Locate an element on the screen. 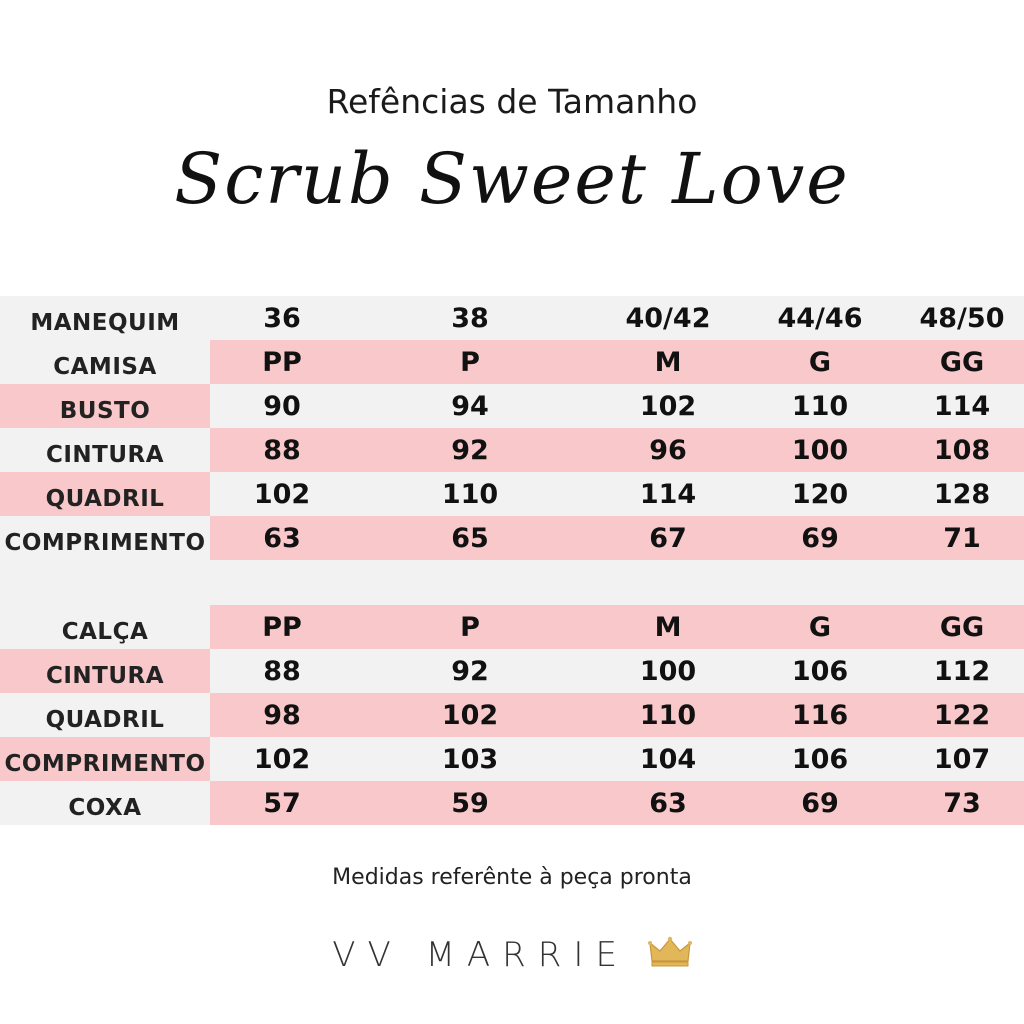 The width and height of the screenshot is (1024, 1024). table-cell: 108 is located at coordinates (962, 450).